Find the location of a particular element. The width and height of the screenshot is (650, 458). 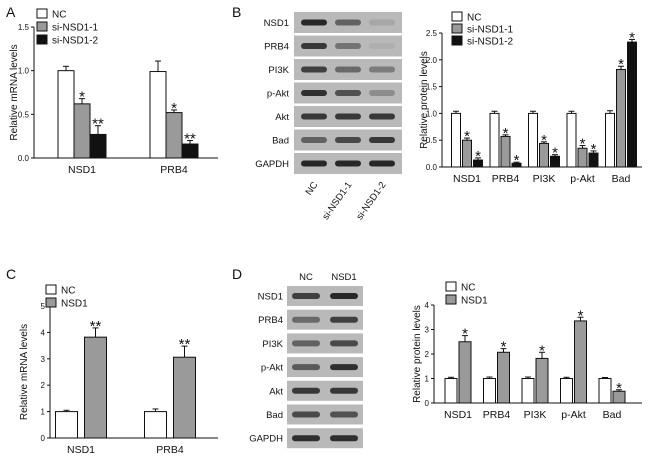

blot-lane-label-b: si-NSD1-1 is located at coordinates (337, 201).